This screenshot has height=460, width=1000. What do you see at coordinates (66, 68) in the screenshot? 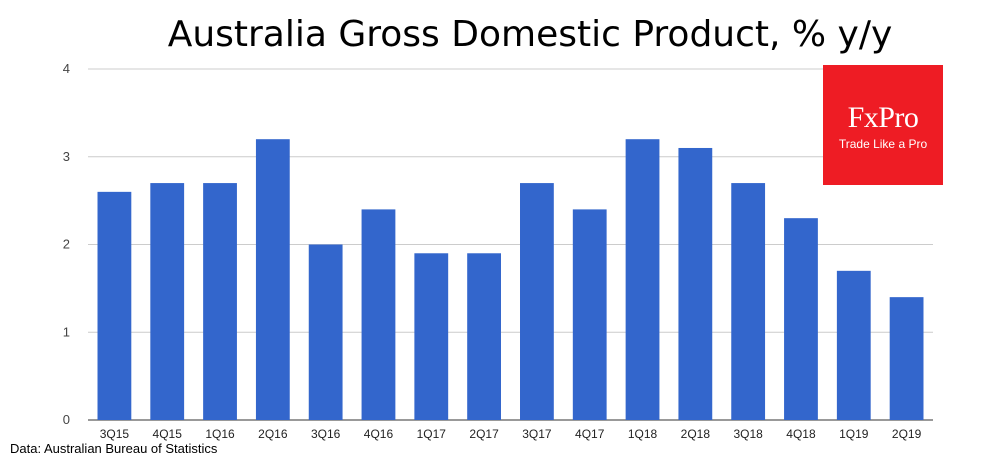
I see `y-tick-label: 4` at bounding box center [66, 68].